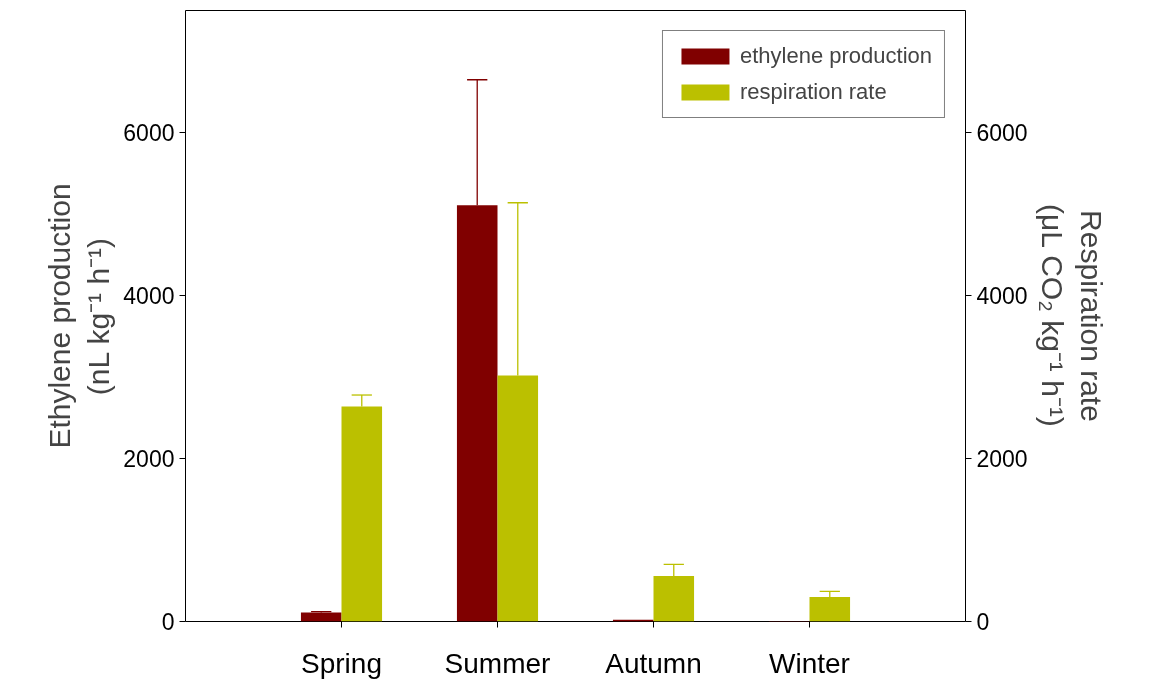 The width and height of the screenshot is (1150, 691). I want to click on legend-label: ethylene production, so click(835, 56).